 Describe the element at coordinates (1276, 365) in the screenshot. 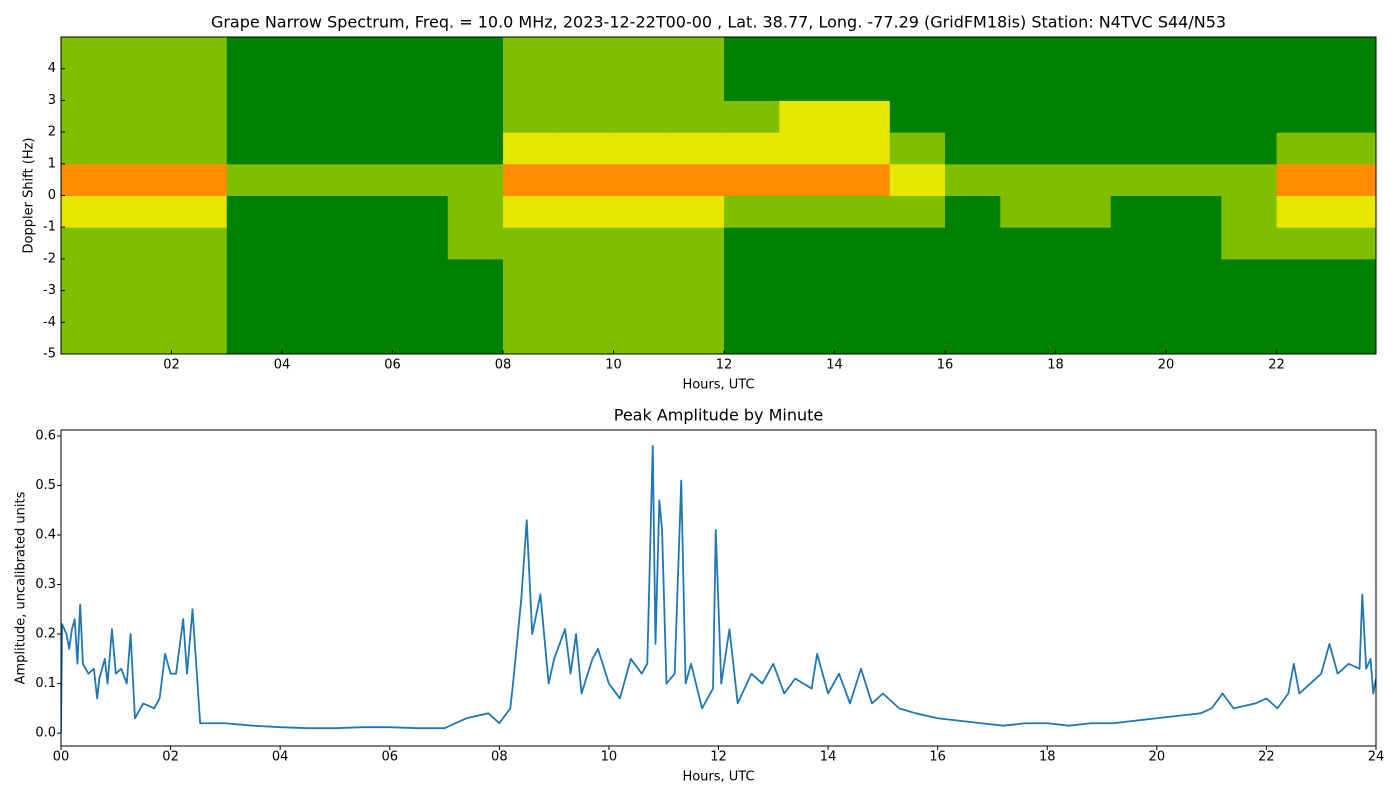

I see `x-tick-label: 22` at that location.